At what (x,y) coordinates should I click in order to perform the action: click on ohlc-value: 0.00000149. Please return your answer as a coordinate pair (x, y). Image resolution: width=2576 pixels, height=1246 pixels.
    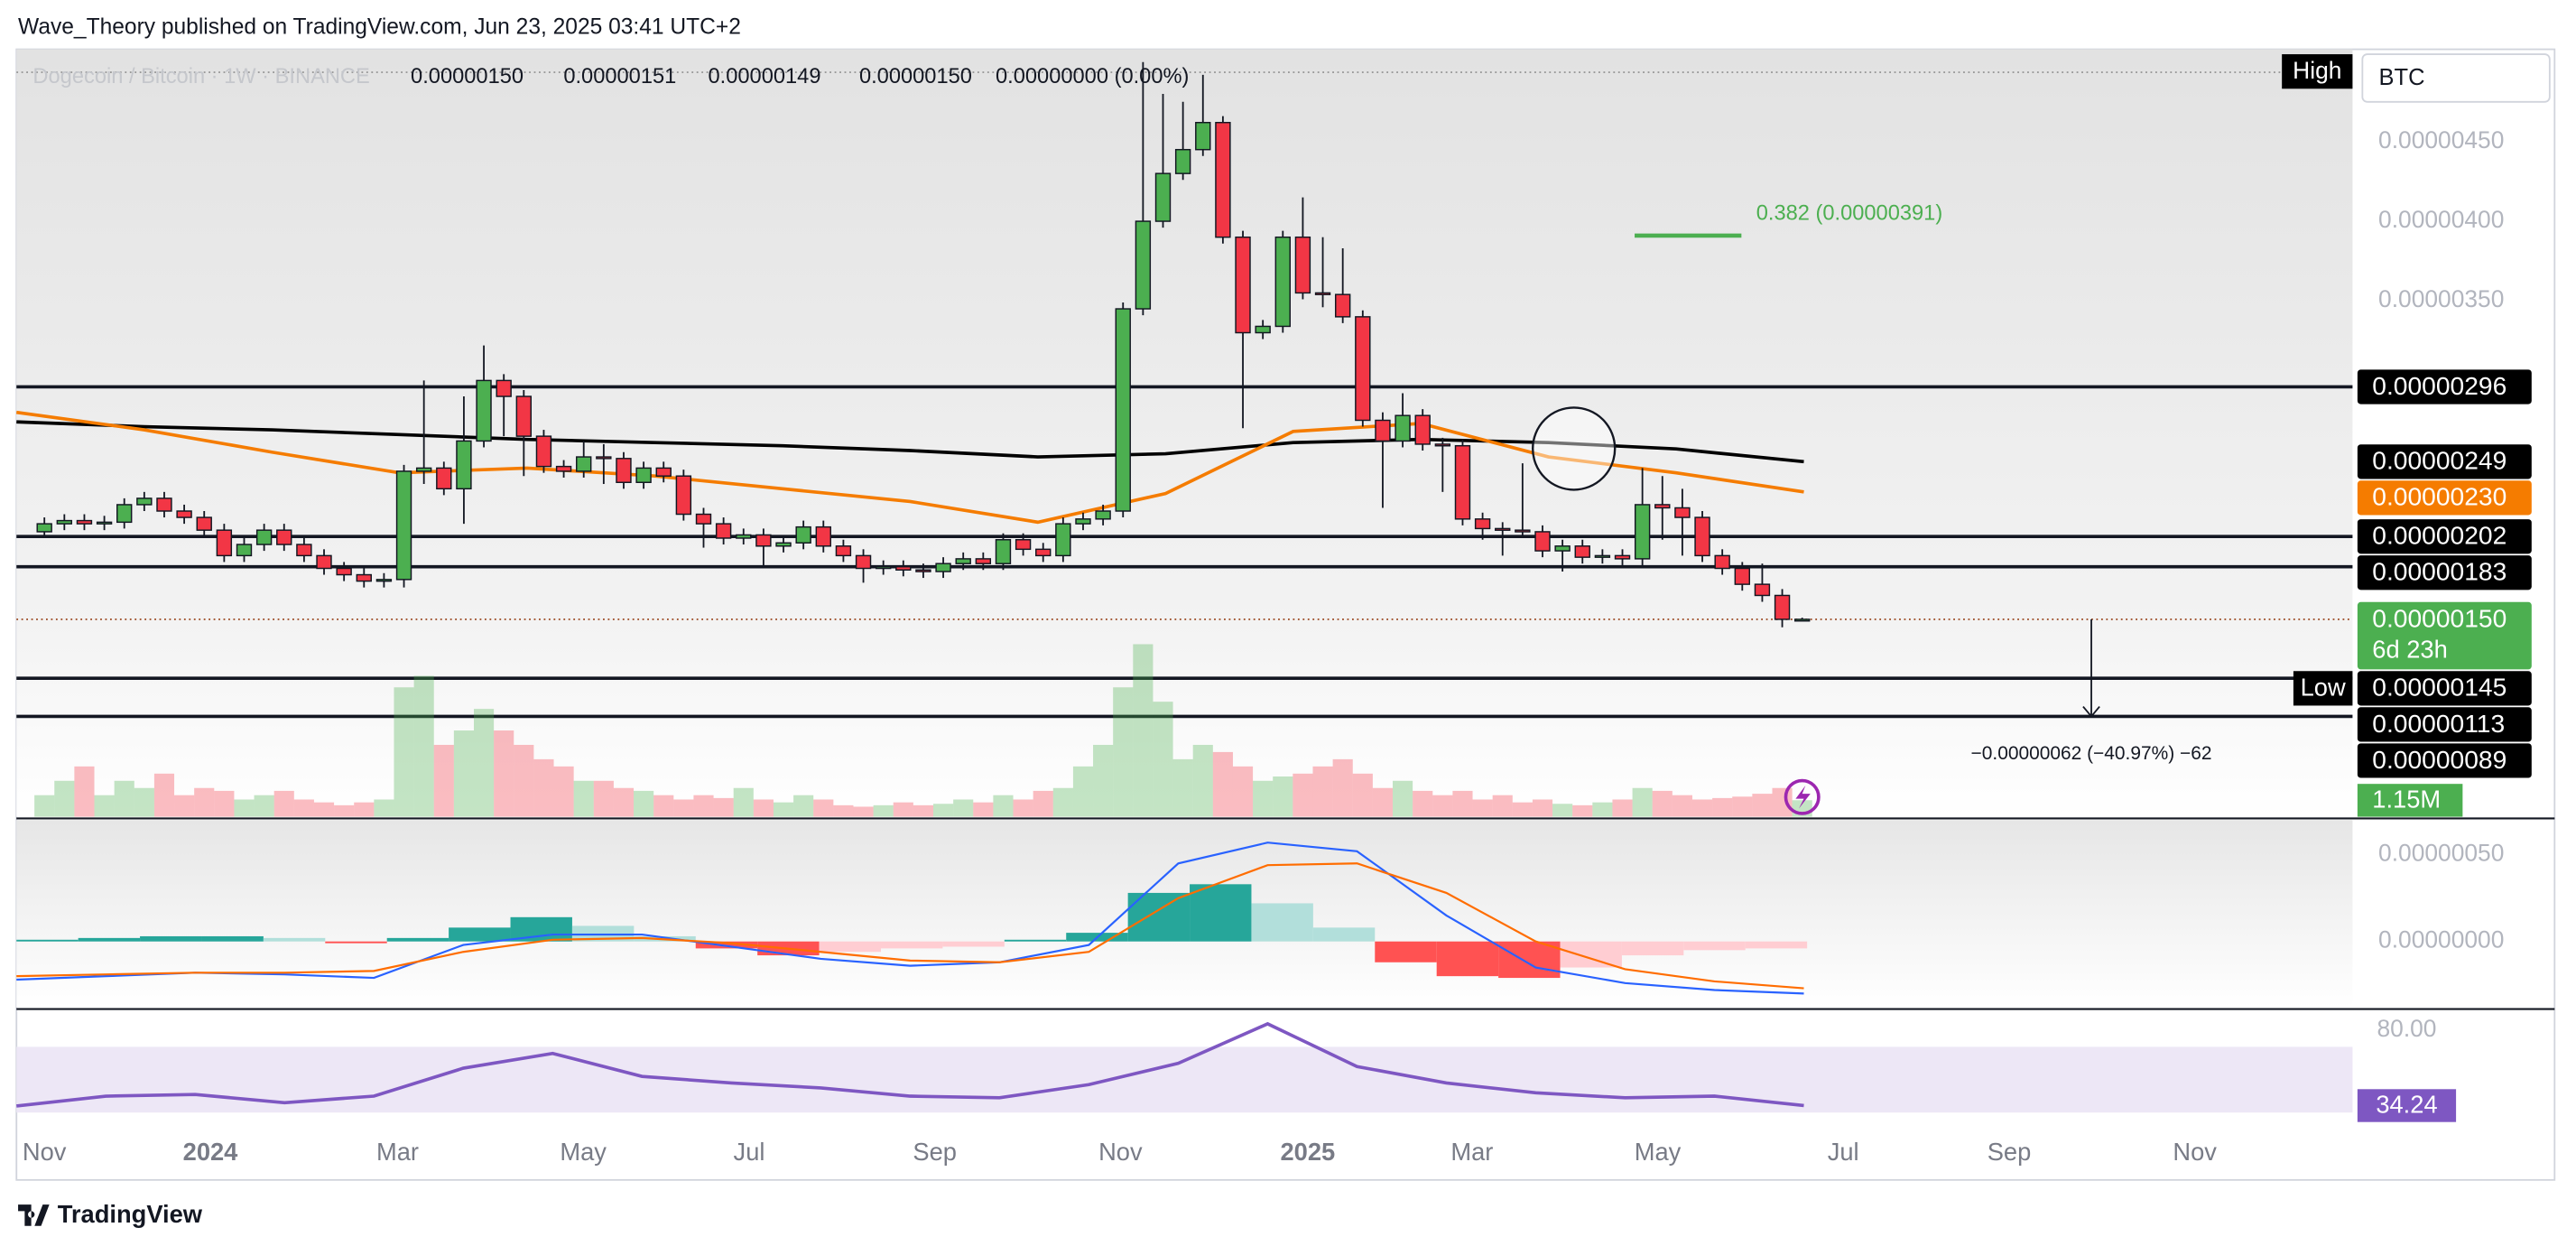
    Looking at the image, I should click on (765, 76).